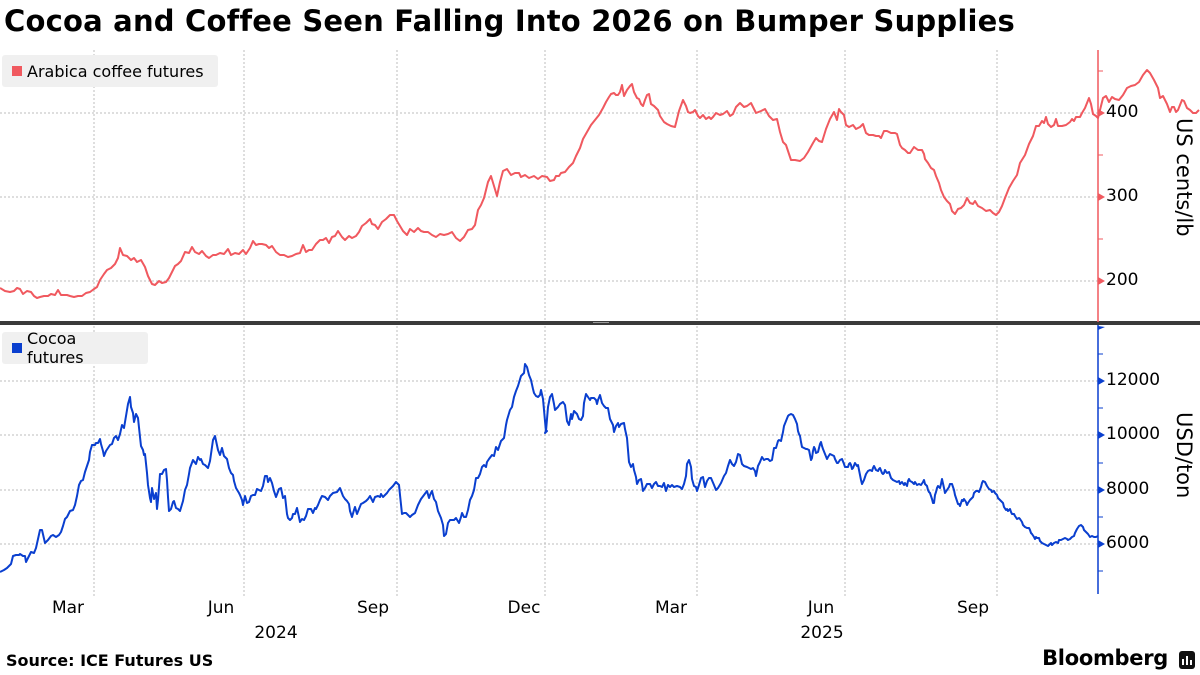 This screenshot has width=1200, height=675. What do you see at coordinates (1122, 280) in the screenshot?
I see `coffee-ytick-200: 200` at bounding box center [1122, 280].